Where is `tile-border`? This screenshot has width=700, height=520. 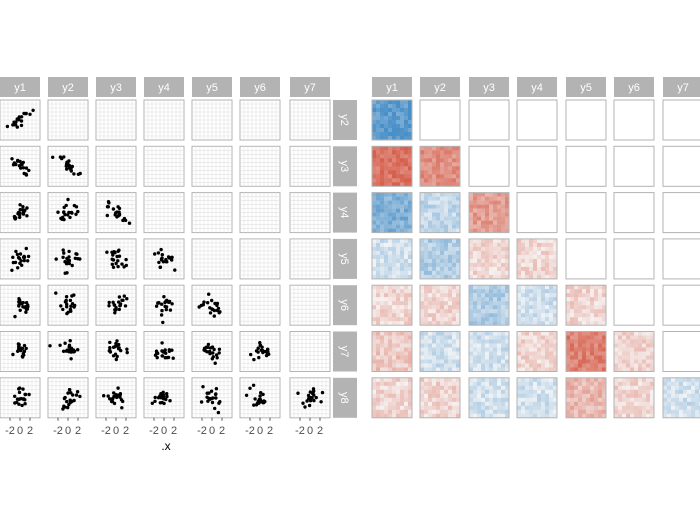
tile-border is located at coordinates (489, 398).